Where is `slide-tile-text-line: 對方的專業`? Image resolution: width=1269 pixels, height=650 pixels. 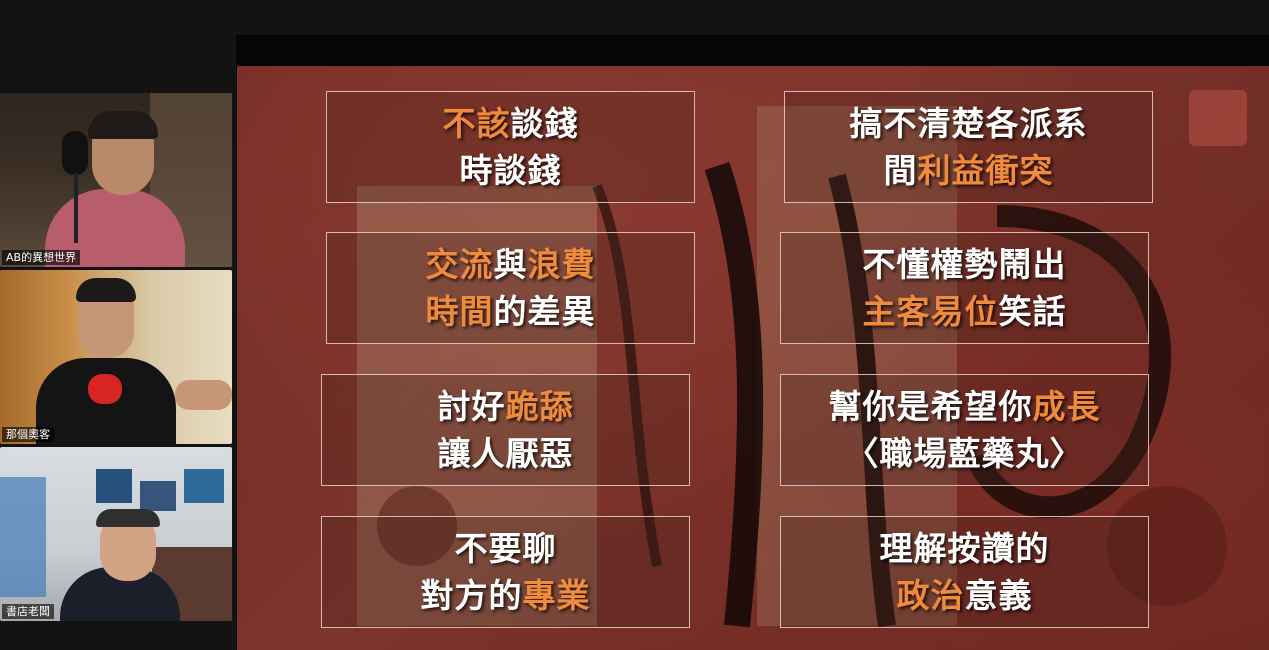
slide-tile-text-line: 對方的專業 is located at coordinates (506, 595).